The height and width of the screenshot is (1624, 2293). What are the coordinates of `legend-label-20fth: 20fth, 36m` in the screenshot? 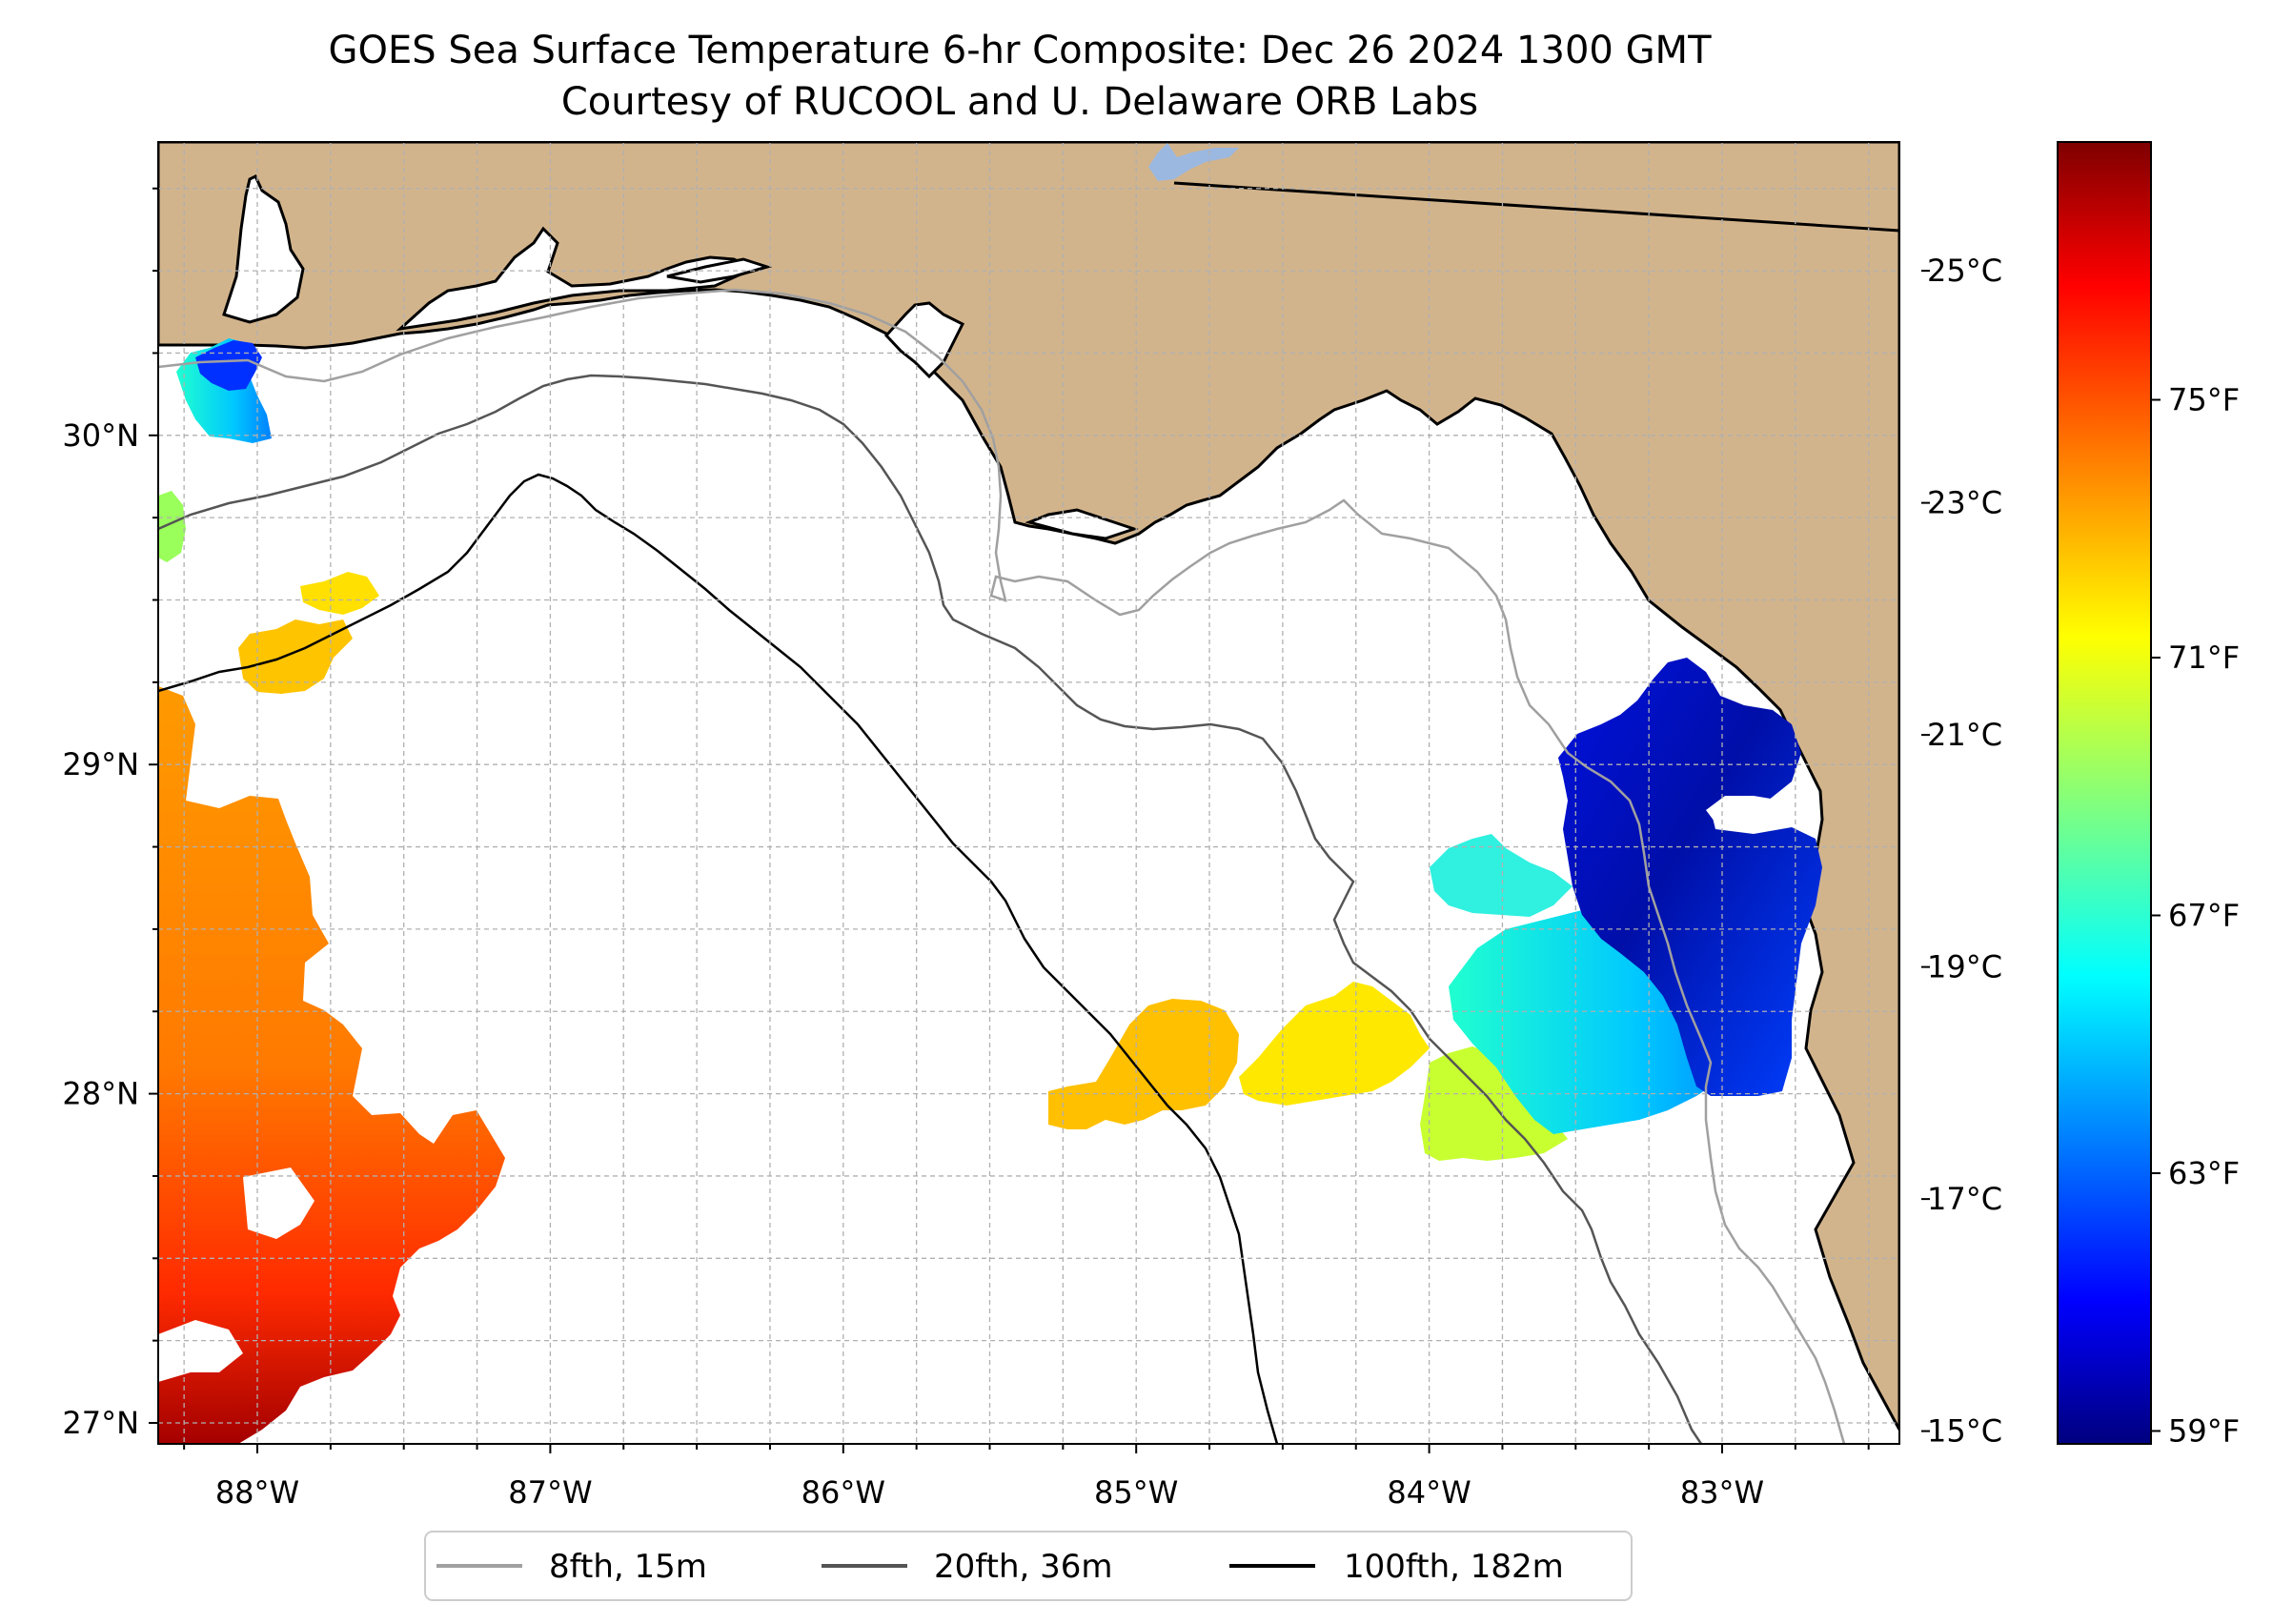 It's located at (1024, 1567).